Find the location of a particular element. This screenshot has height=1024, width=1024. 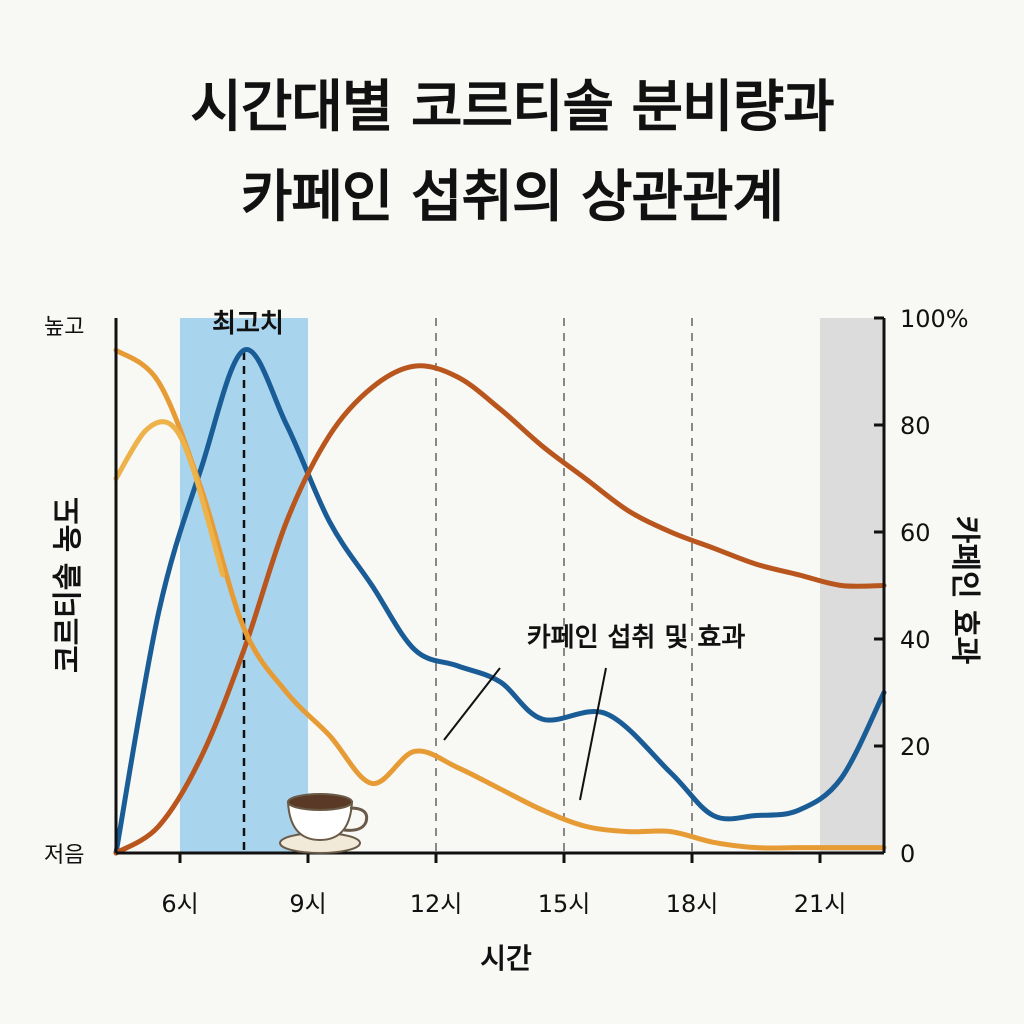

peak-annotation: 최고치 is located at coordinates (248, 324).